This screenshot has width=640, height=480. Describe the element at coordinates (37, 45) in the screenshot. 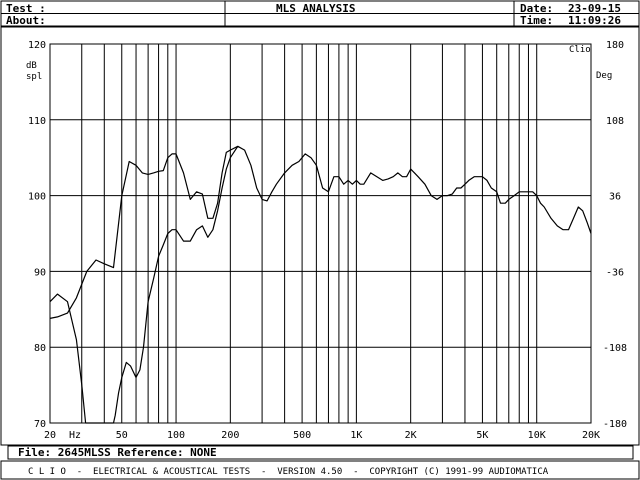

I see `y-tick-label: 120` at that location.